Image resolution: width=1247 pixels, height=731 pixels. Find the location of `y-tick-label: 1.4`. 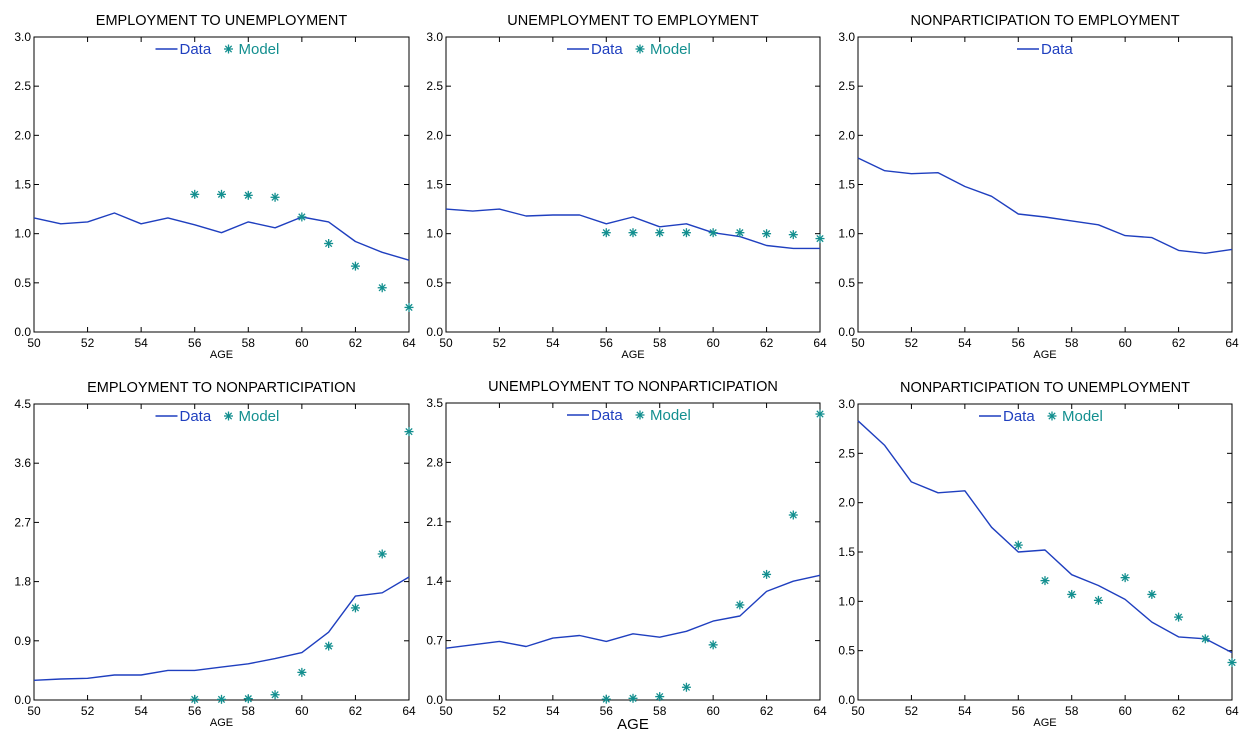

y-tick-label: 1.4 is located at coordinates (434, 581).